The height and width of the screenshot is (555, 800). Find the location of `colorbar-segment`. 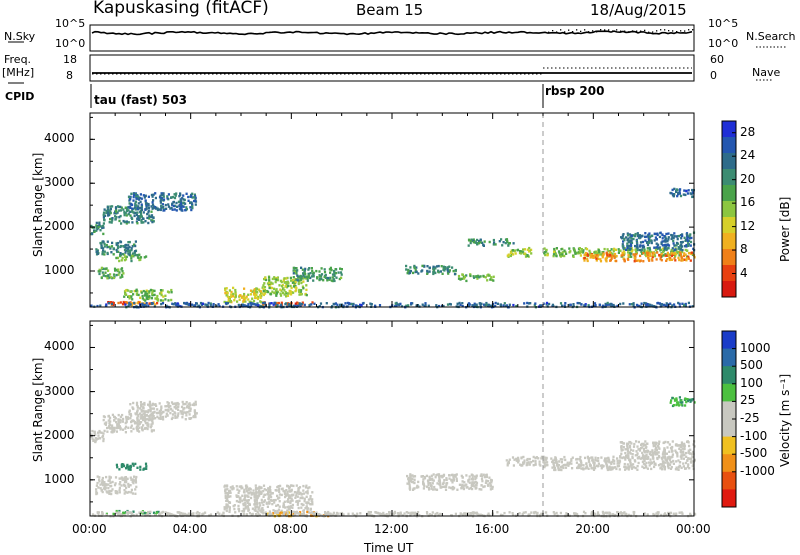

colorbar-segment is located at coordinates (729, 161).